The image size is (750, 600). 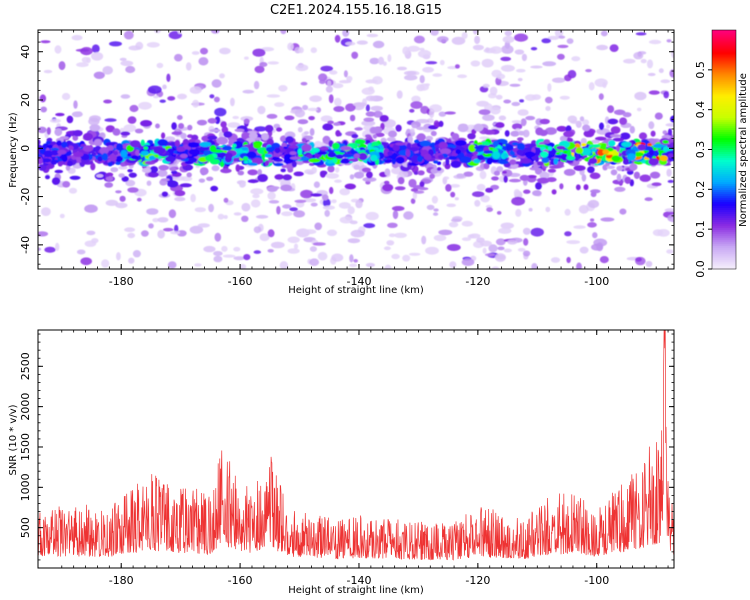 What do you see at coordinates (240, 580) in the screenshot?
I see `x-tick-label: -160` at bounding box center [240, 580].